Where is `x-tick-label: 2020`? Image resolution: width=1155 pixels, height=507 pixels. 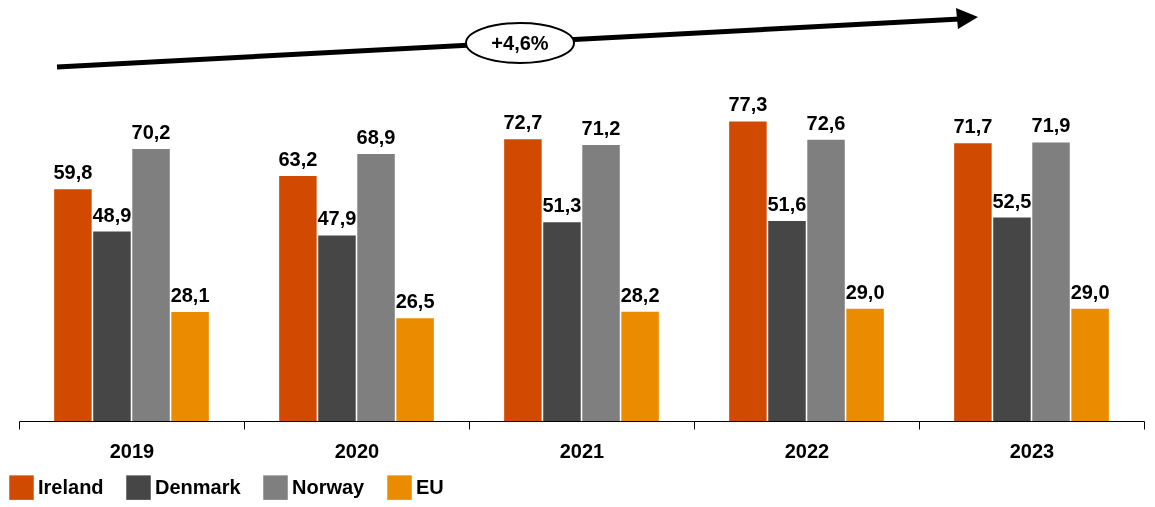 x-tick-label: 2020 is located at coordinates (357, 450).